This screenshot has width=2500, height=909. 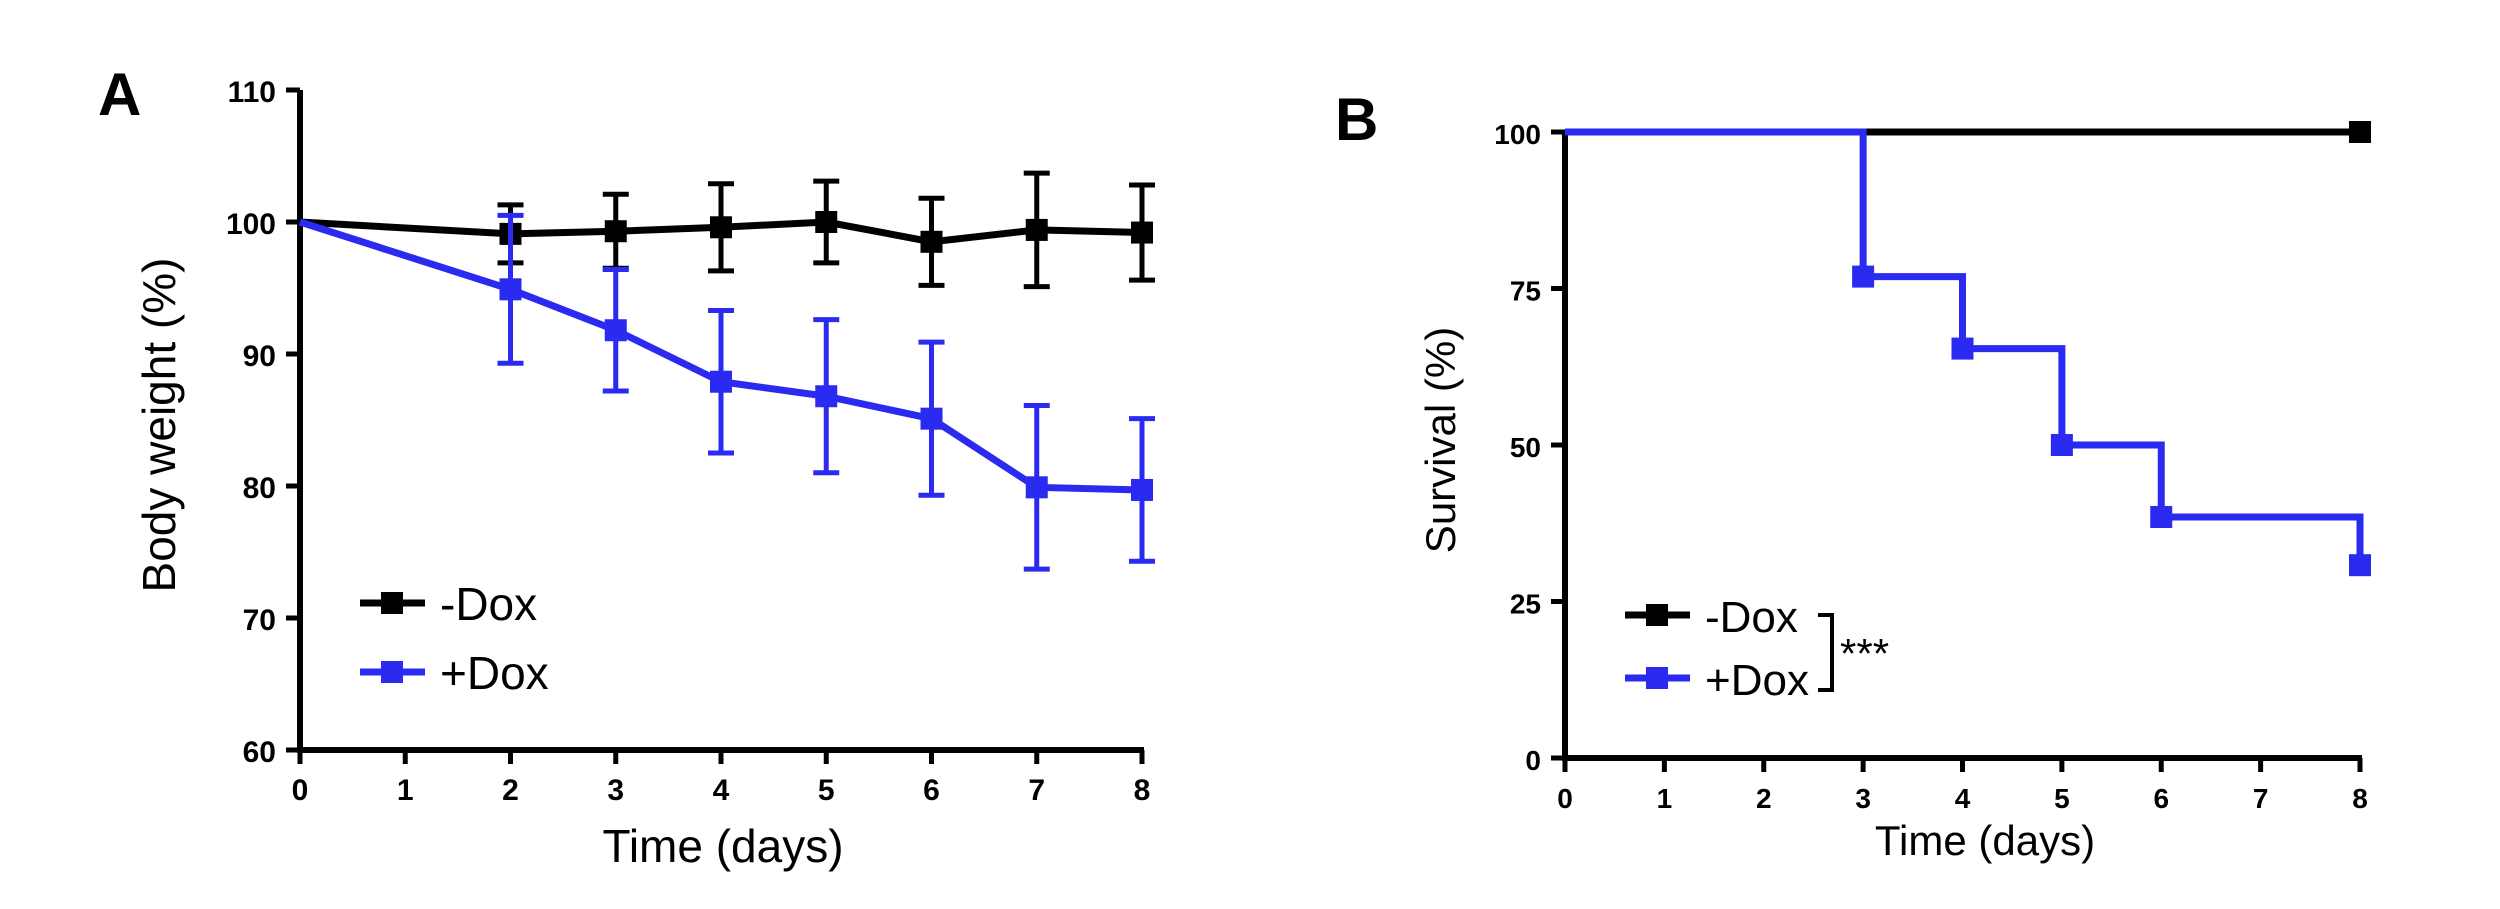 What do you see at coordinates (722, 846) in the screenshot?
I see `panel-a-x-axis-title: Time (days)` at bounding box center [722, 846].